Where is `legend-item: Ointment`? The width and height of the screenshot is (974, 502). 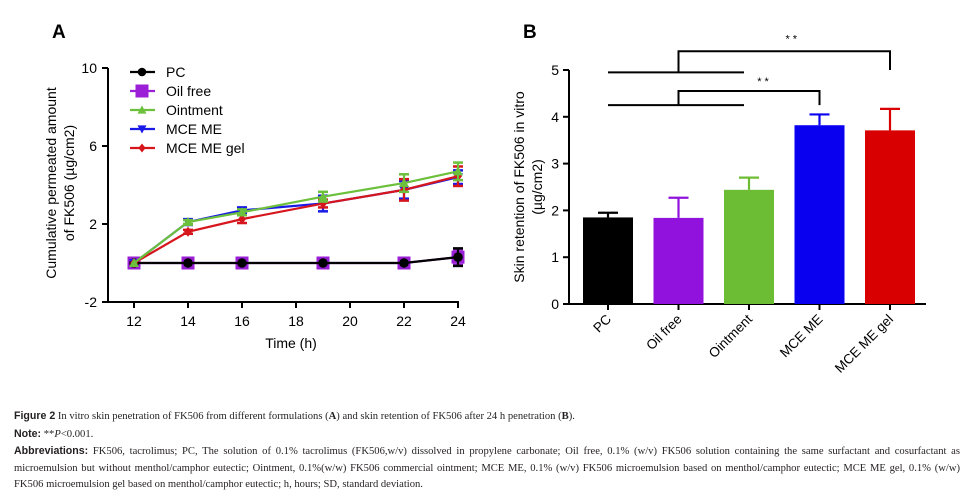
legend-item: Ointment is located at coordinates (176, 110).